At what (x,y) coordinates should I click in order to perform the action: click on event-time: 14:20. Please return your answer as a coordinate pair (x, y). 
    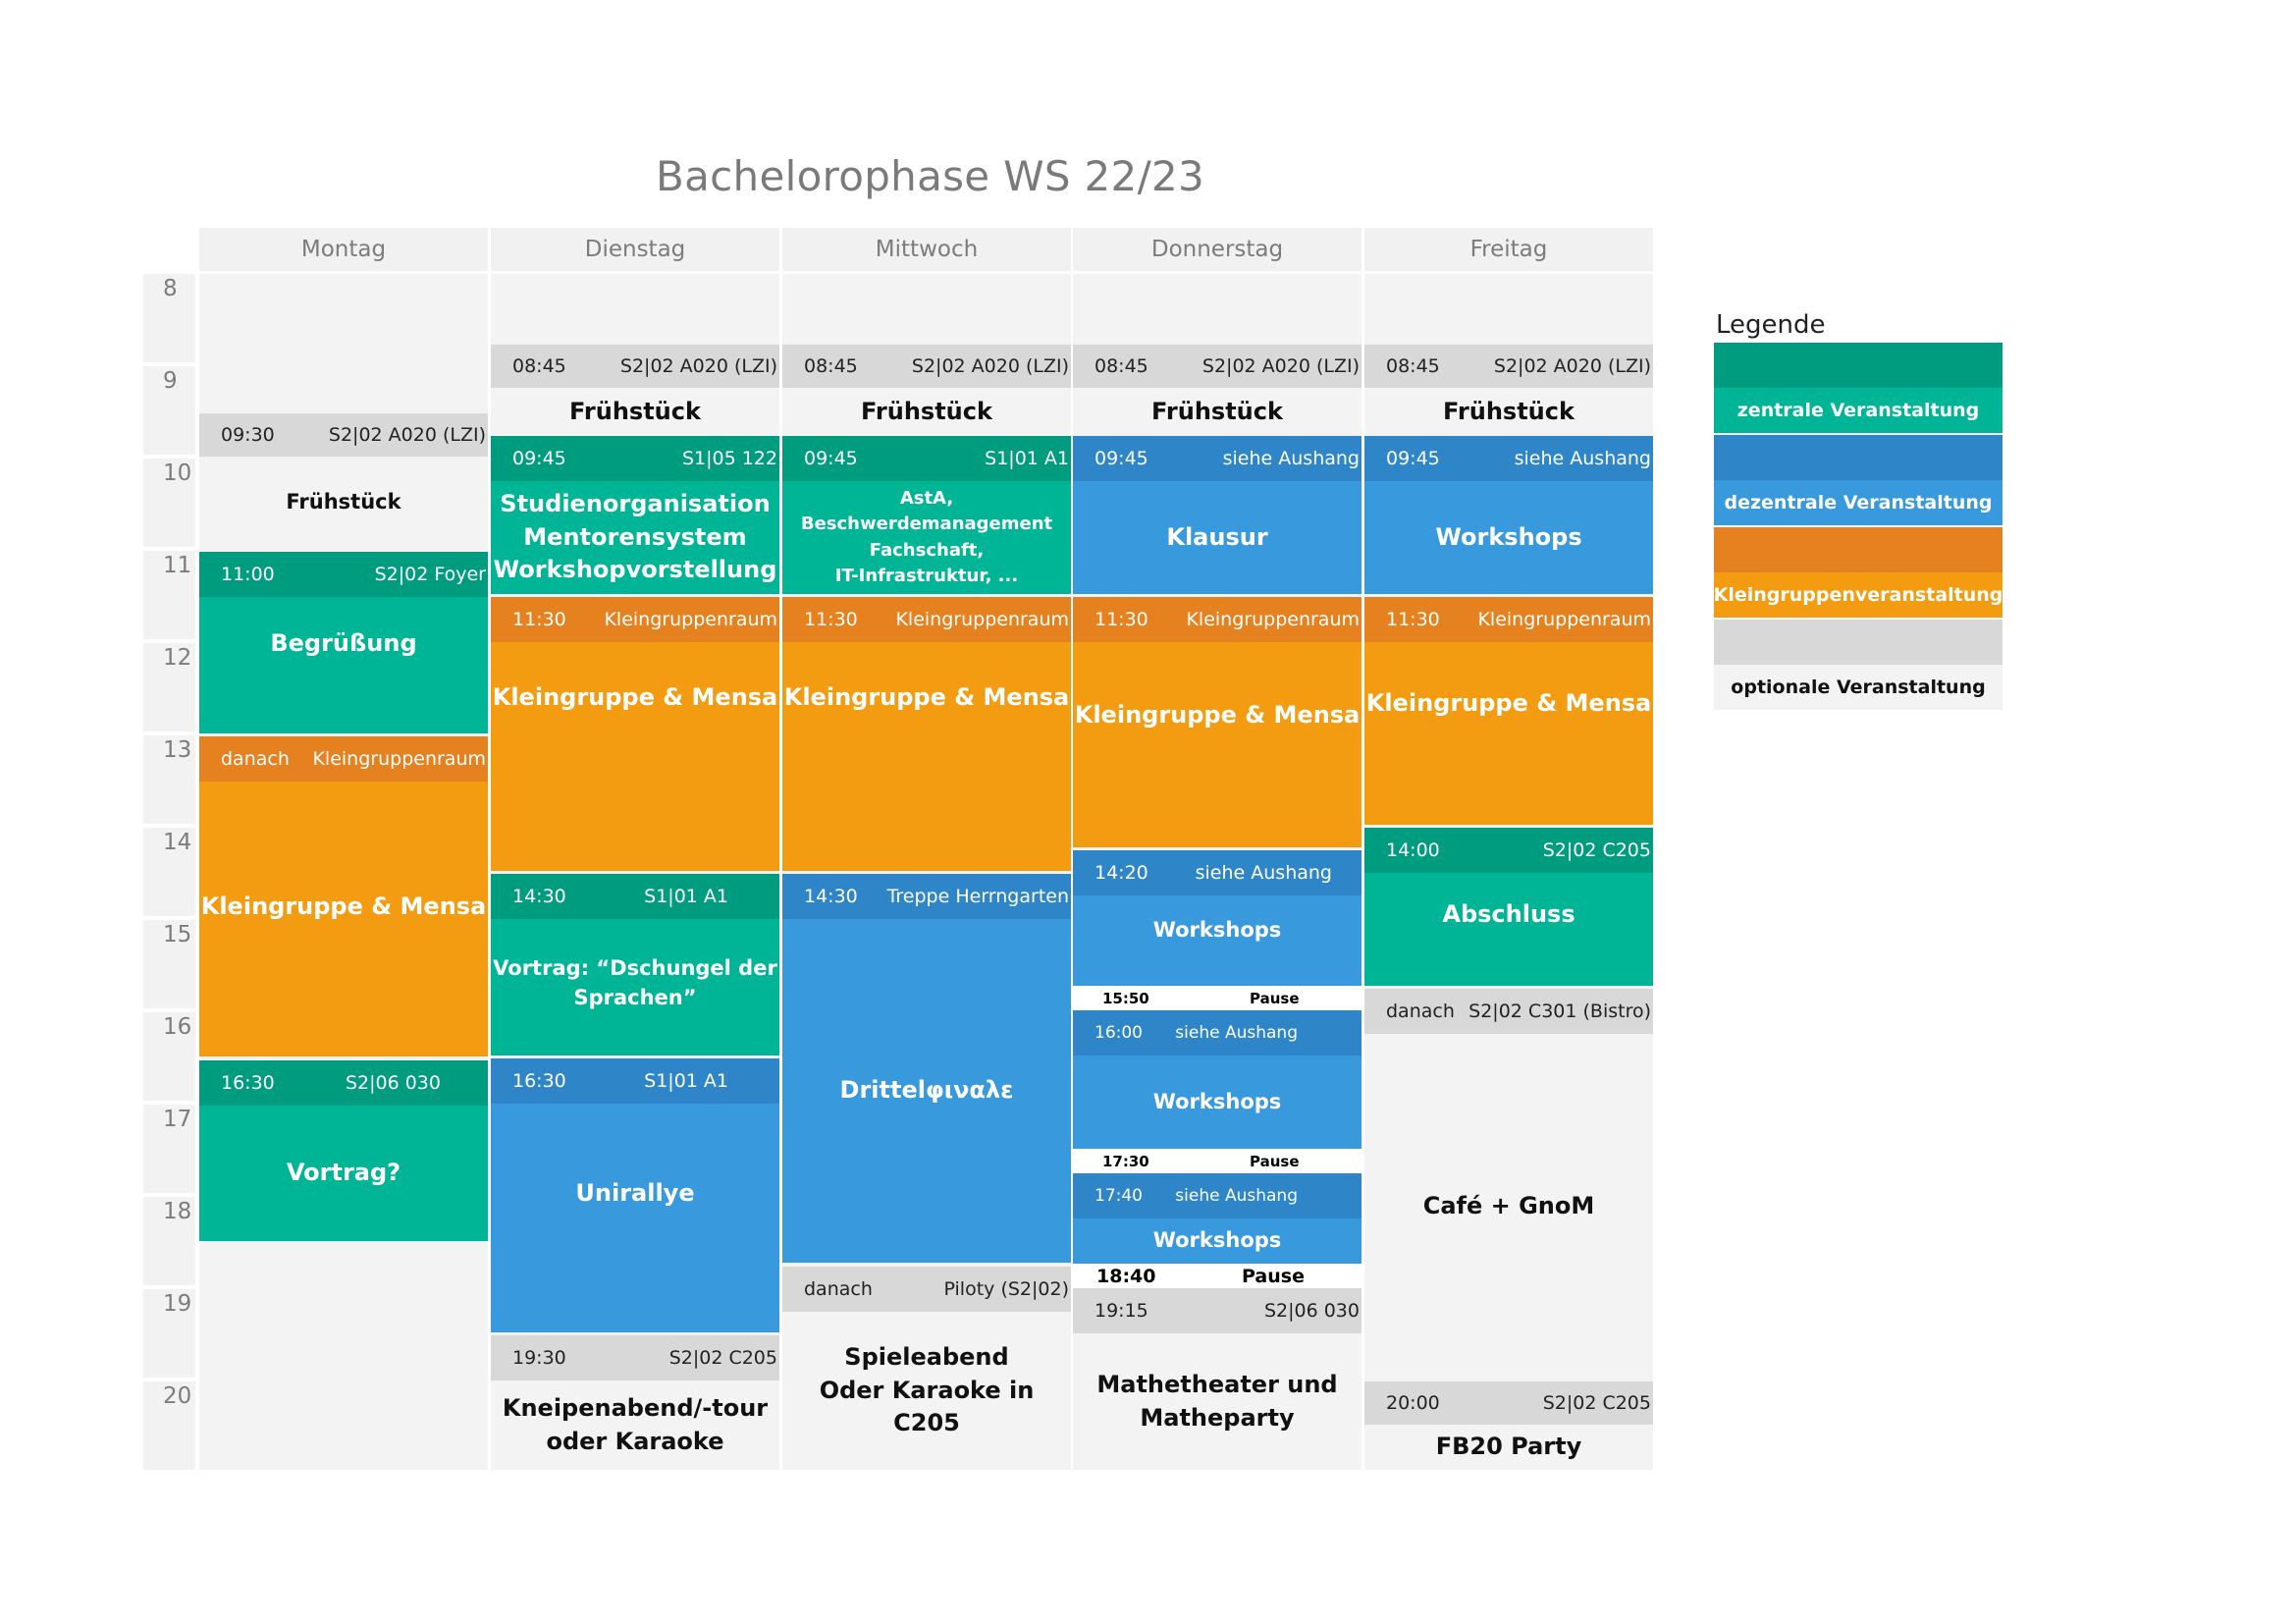
    Looking at the image, I should click on (1121, 873).